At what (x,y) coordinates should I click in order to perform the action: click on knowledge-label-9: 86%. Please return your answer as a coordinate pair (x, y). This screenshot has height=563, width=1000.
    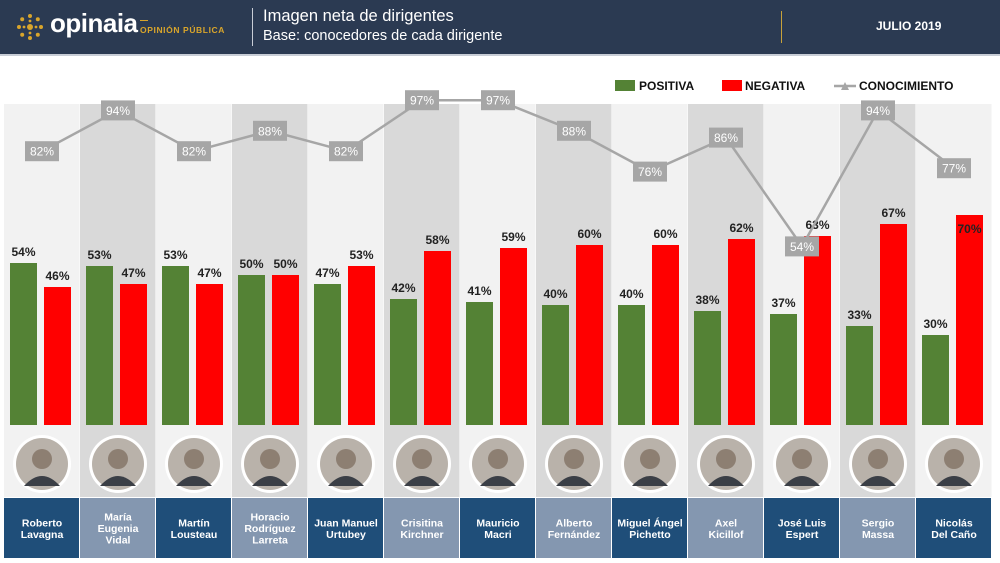
    Looking at the image, I should click on (726, 138).